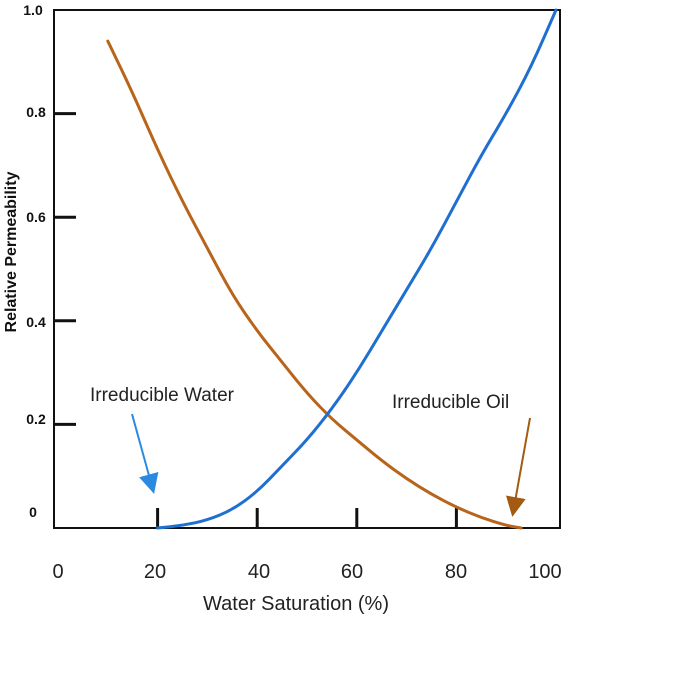  I want to click on irreducible-water-label: Irreducible Water, so click(162, 395).